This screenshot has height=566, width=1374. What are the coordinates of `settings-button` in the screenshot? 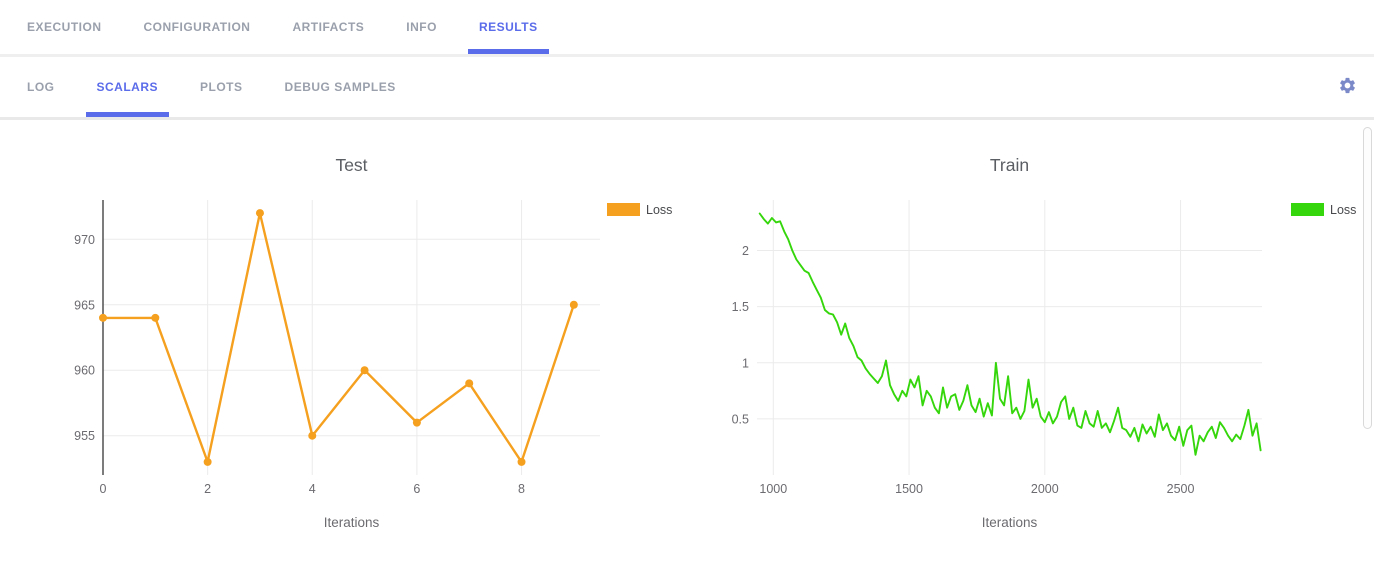 It's located at (1347, 87).